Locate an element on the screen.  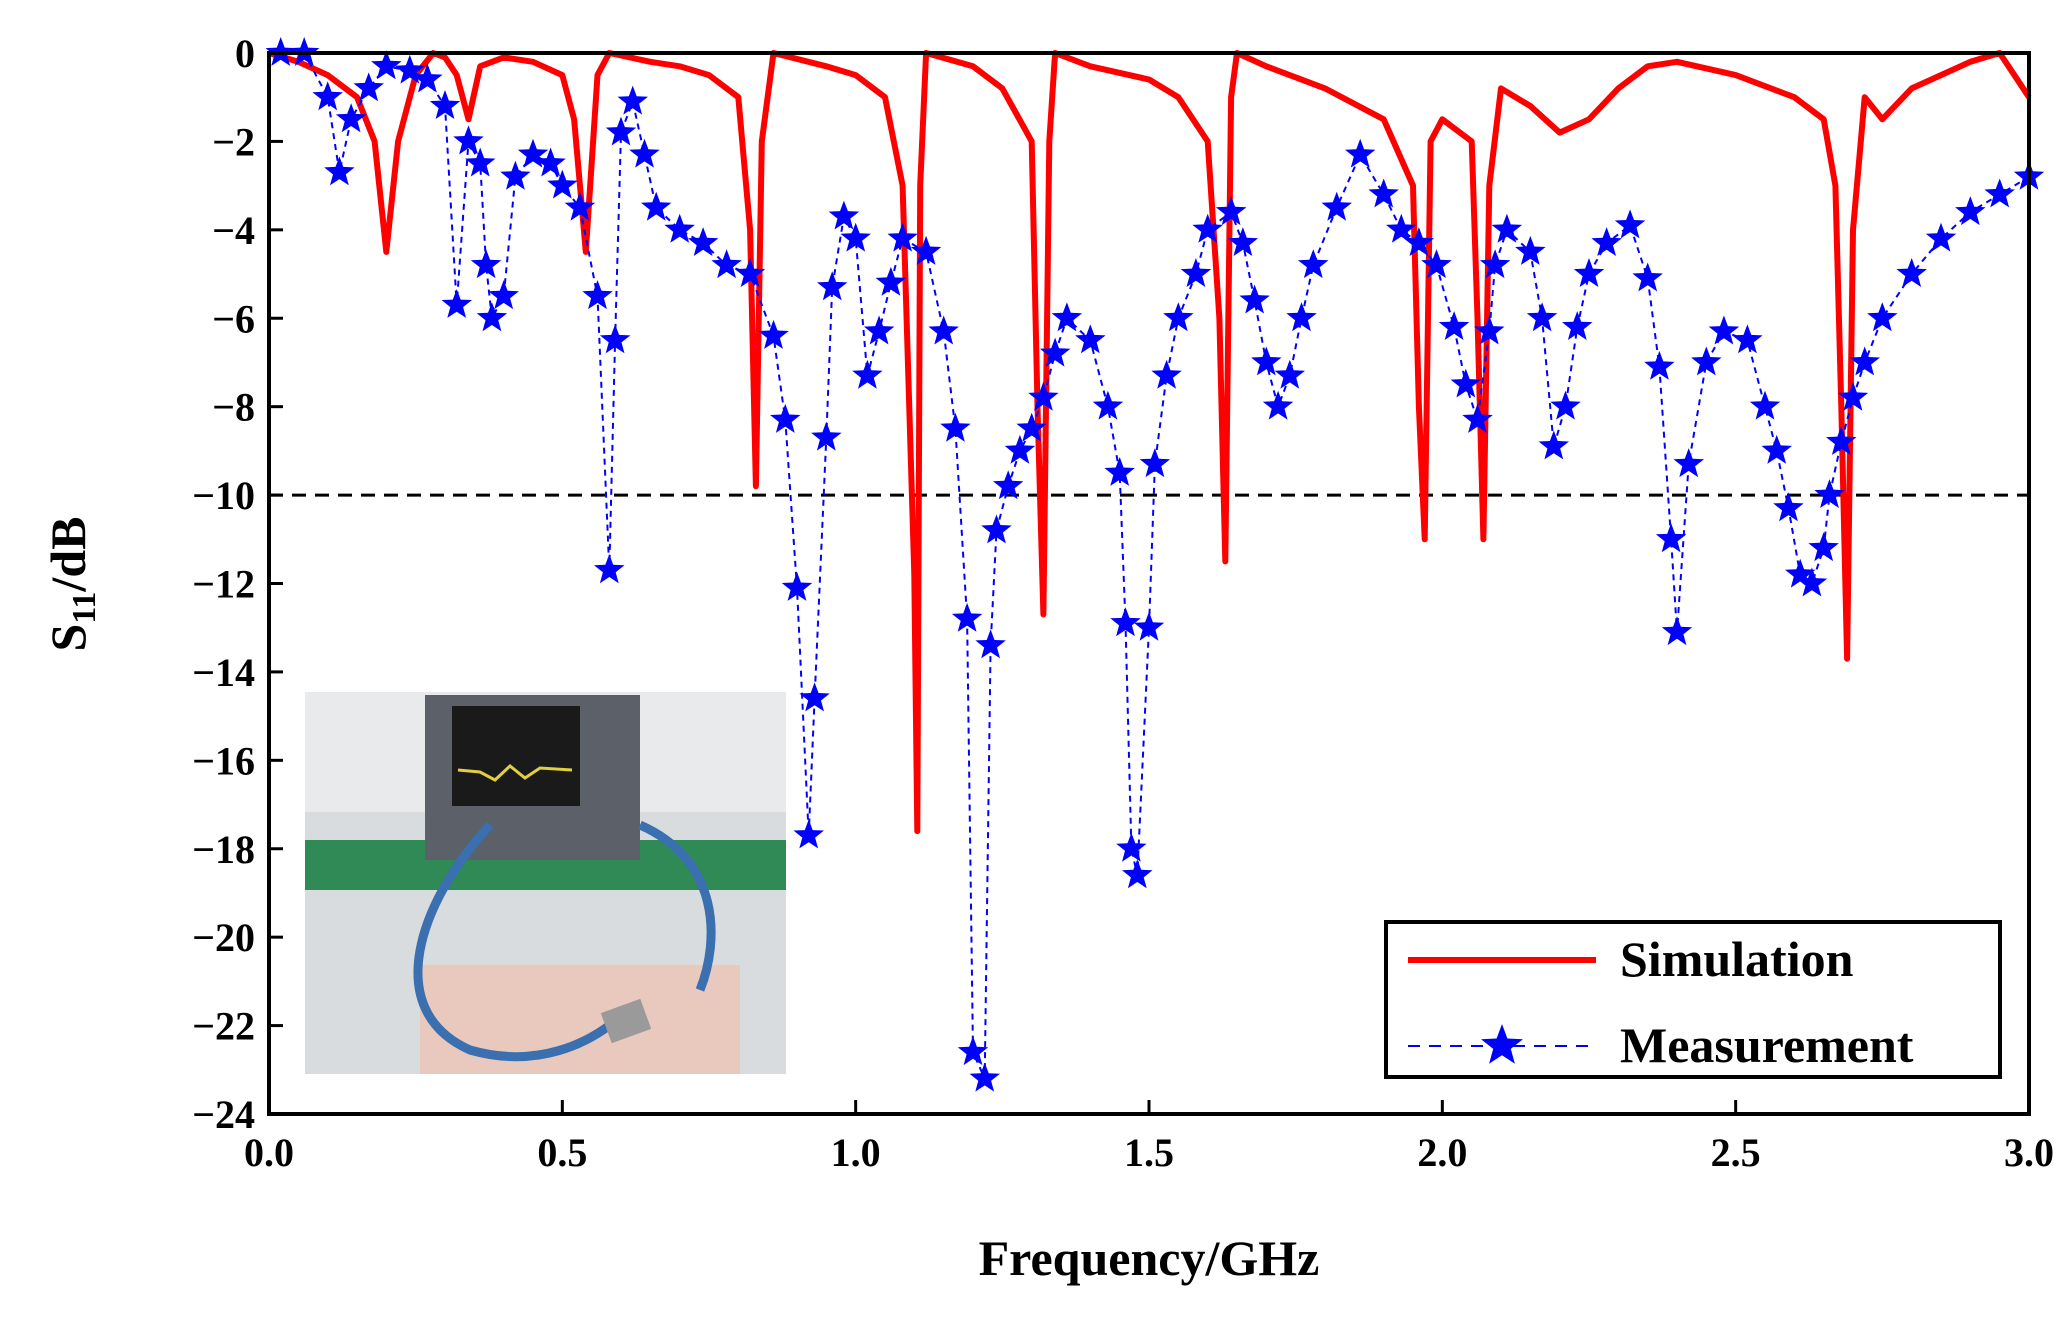
y-axis-label: S11/dB is located at coordinates (71, 584).